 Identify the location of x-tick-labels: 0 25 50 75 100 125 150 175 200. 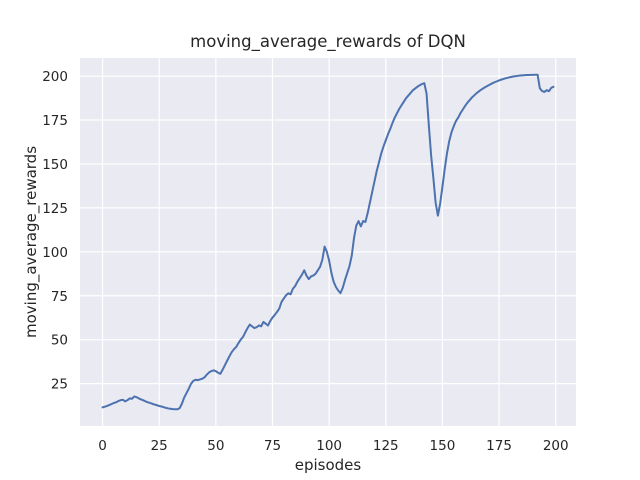
(333, 446).